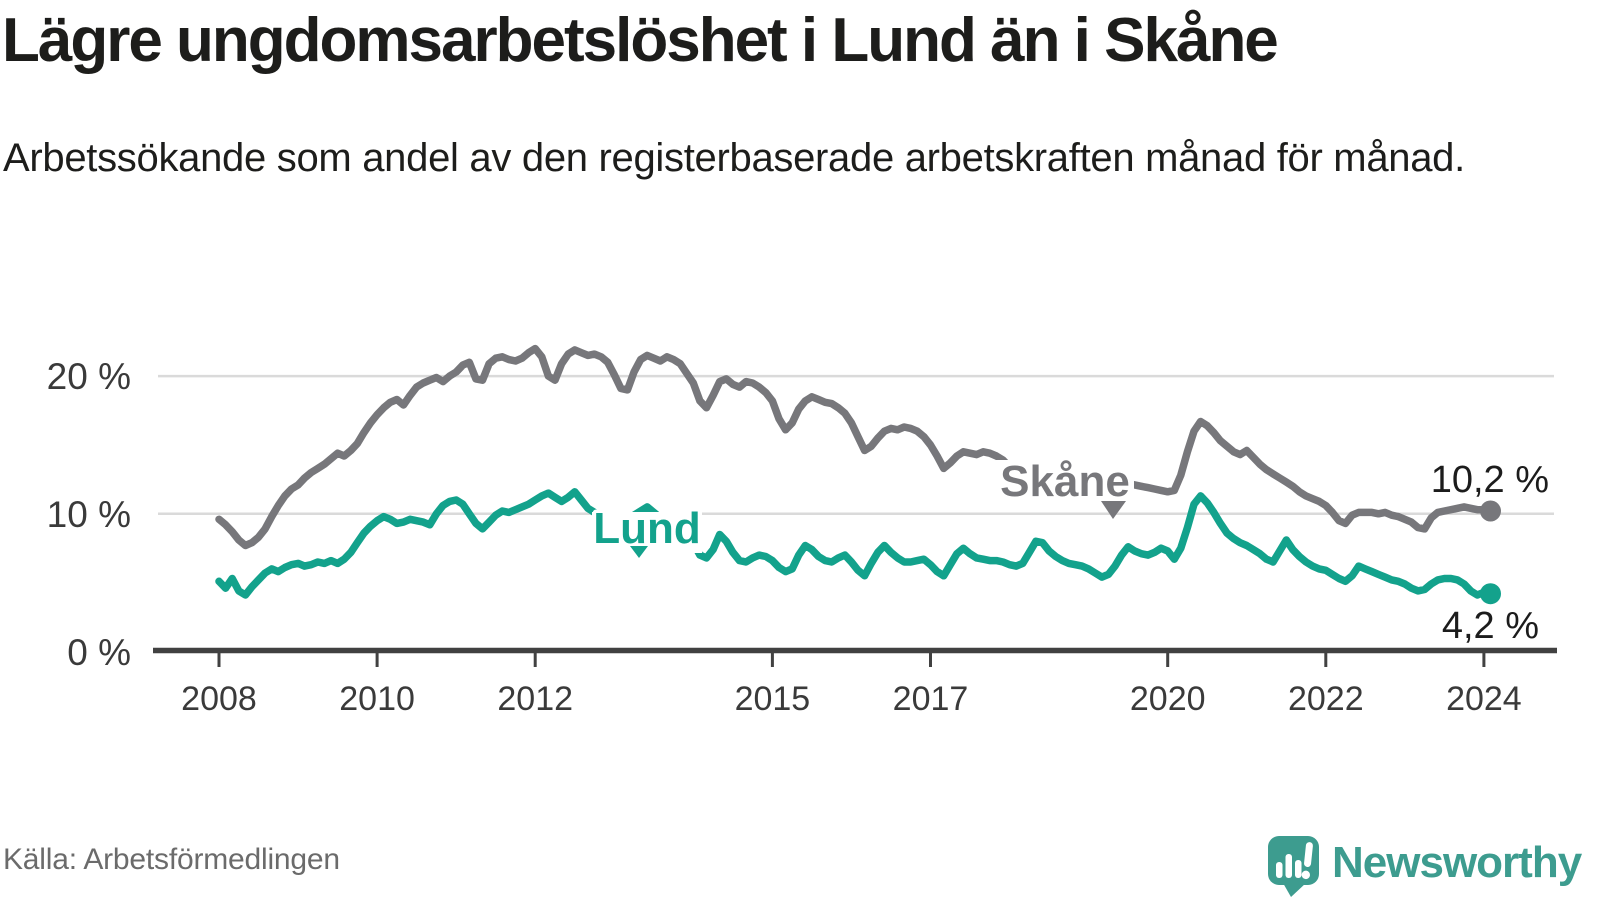 Image resolution: width=1600 pixels, height=900 pixels. I want to click on x-tick-label: 2015, so click(773, 699).